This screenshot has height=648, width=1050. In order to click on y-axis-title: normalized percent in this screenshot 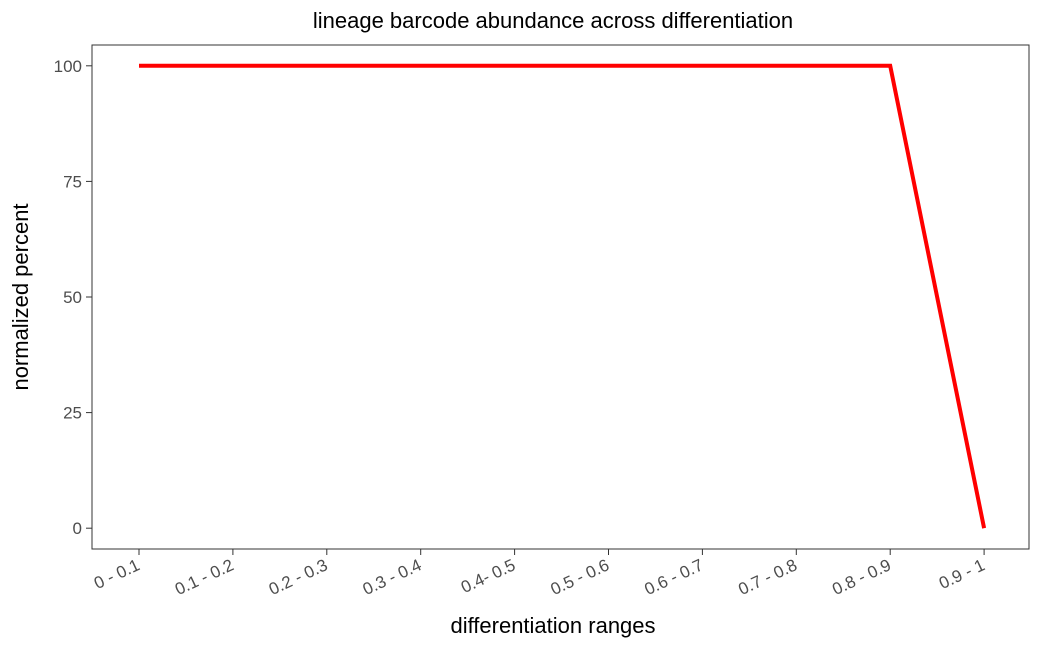, I will do `click(20, 296)`.